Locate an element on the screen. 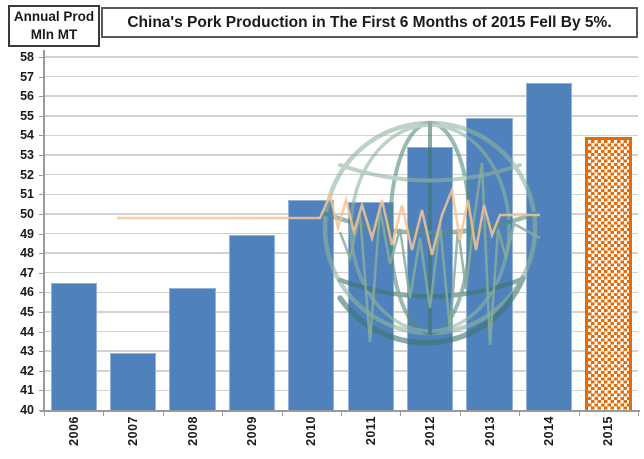 Image resolution: width=644 pixels, height=459 pixels. bar-slot-2014 is located at coordinates (548, 246).